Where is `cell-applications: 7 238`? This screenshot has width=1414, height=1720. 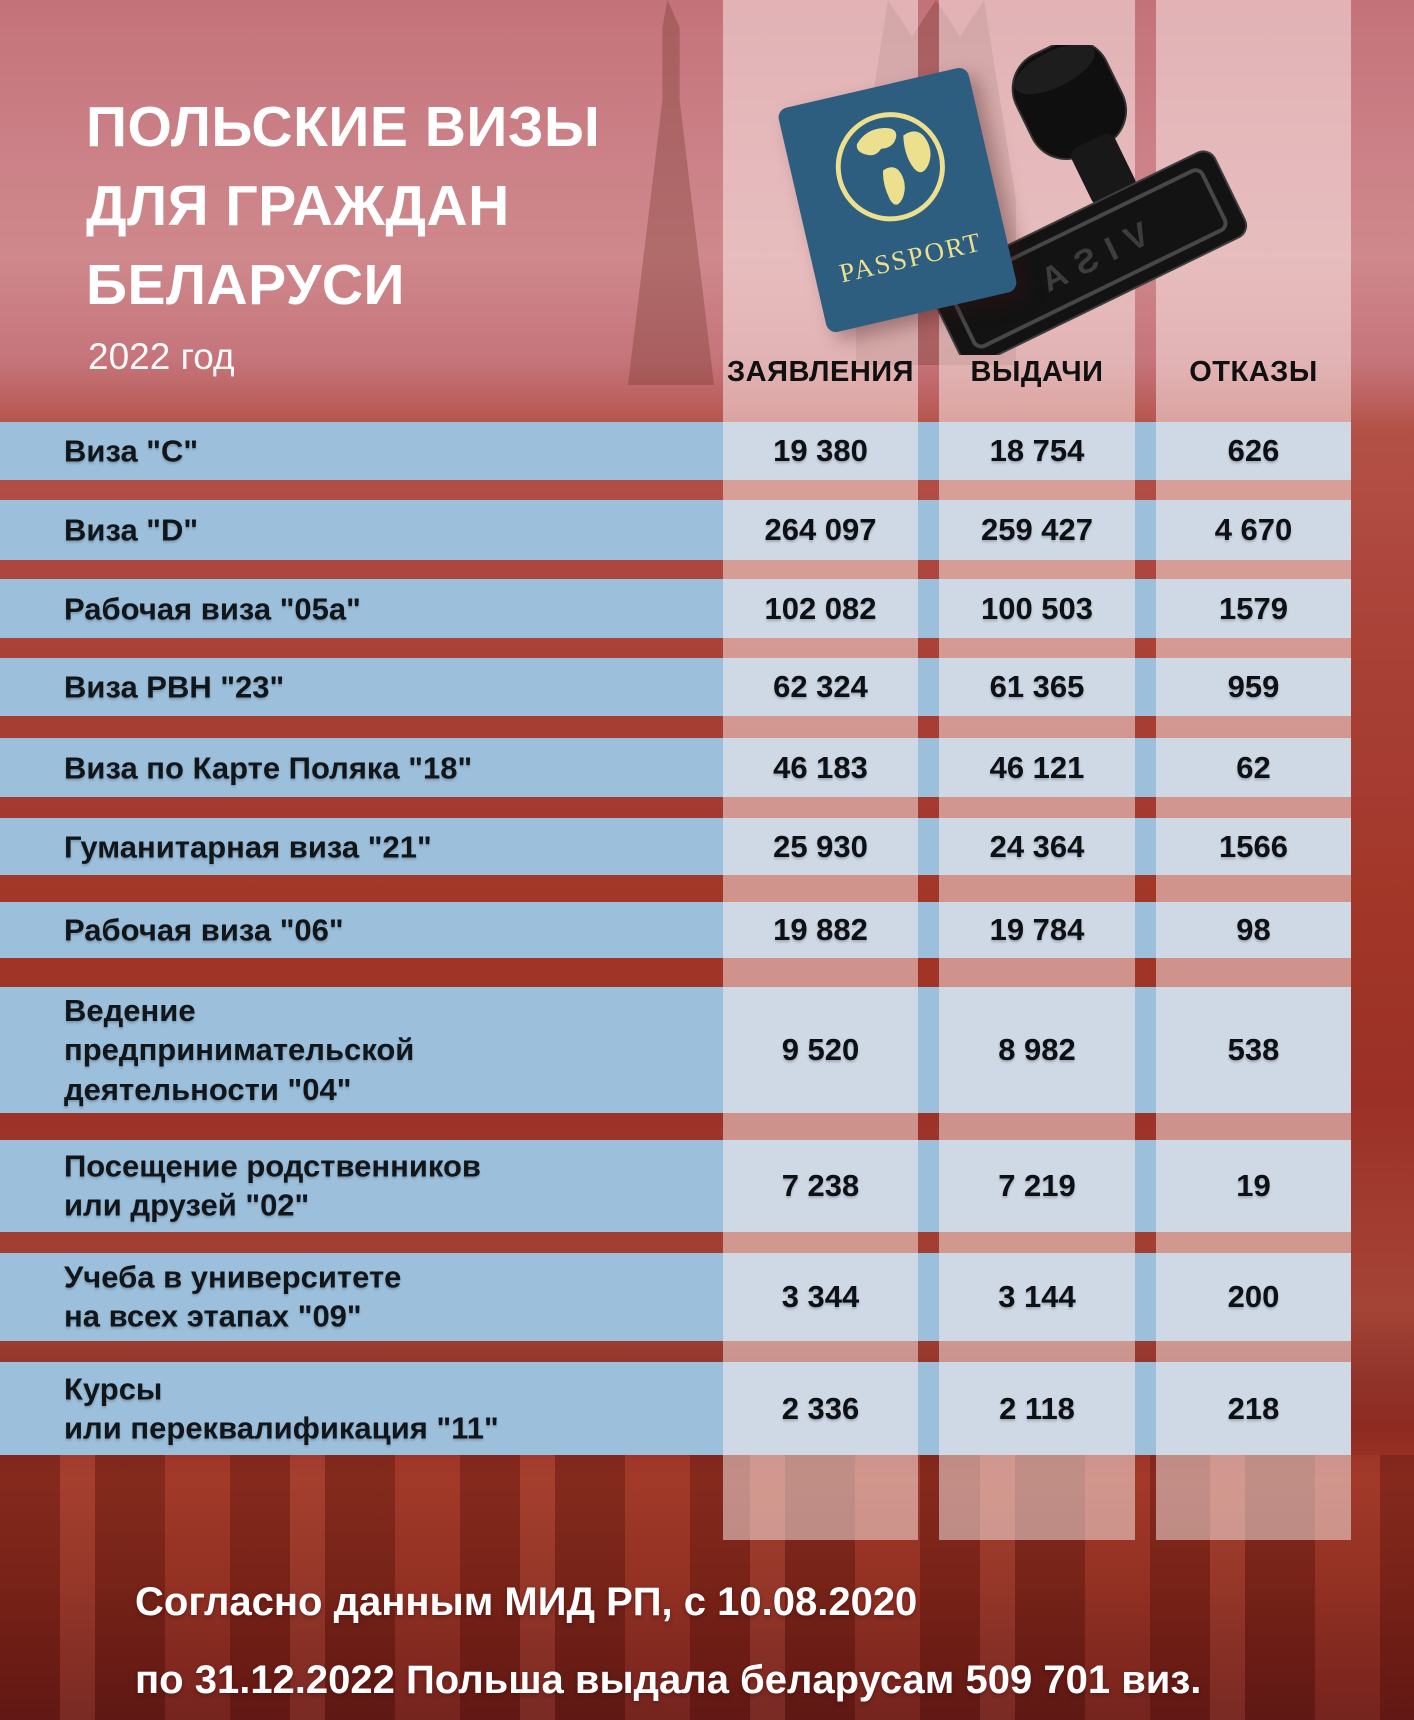
cell-applications: 7 238 is located at coordinates (820, 1185).